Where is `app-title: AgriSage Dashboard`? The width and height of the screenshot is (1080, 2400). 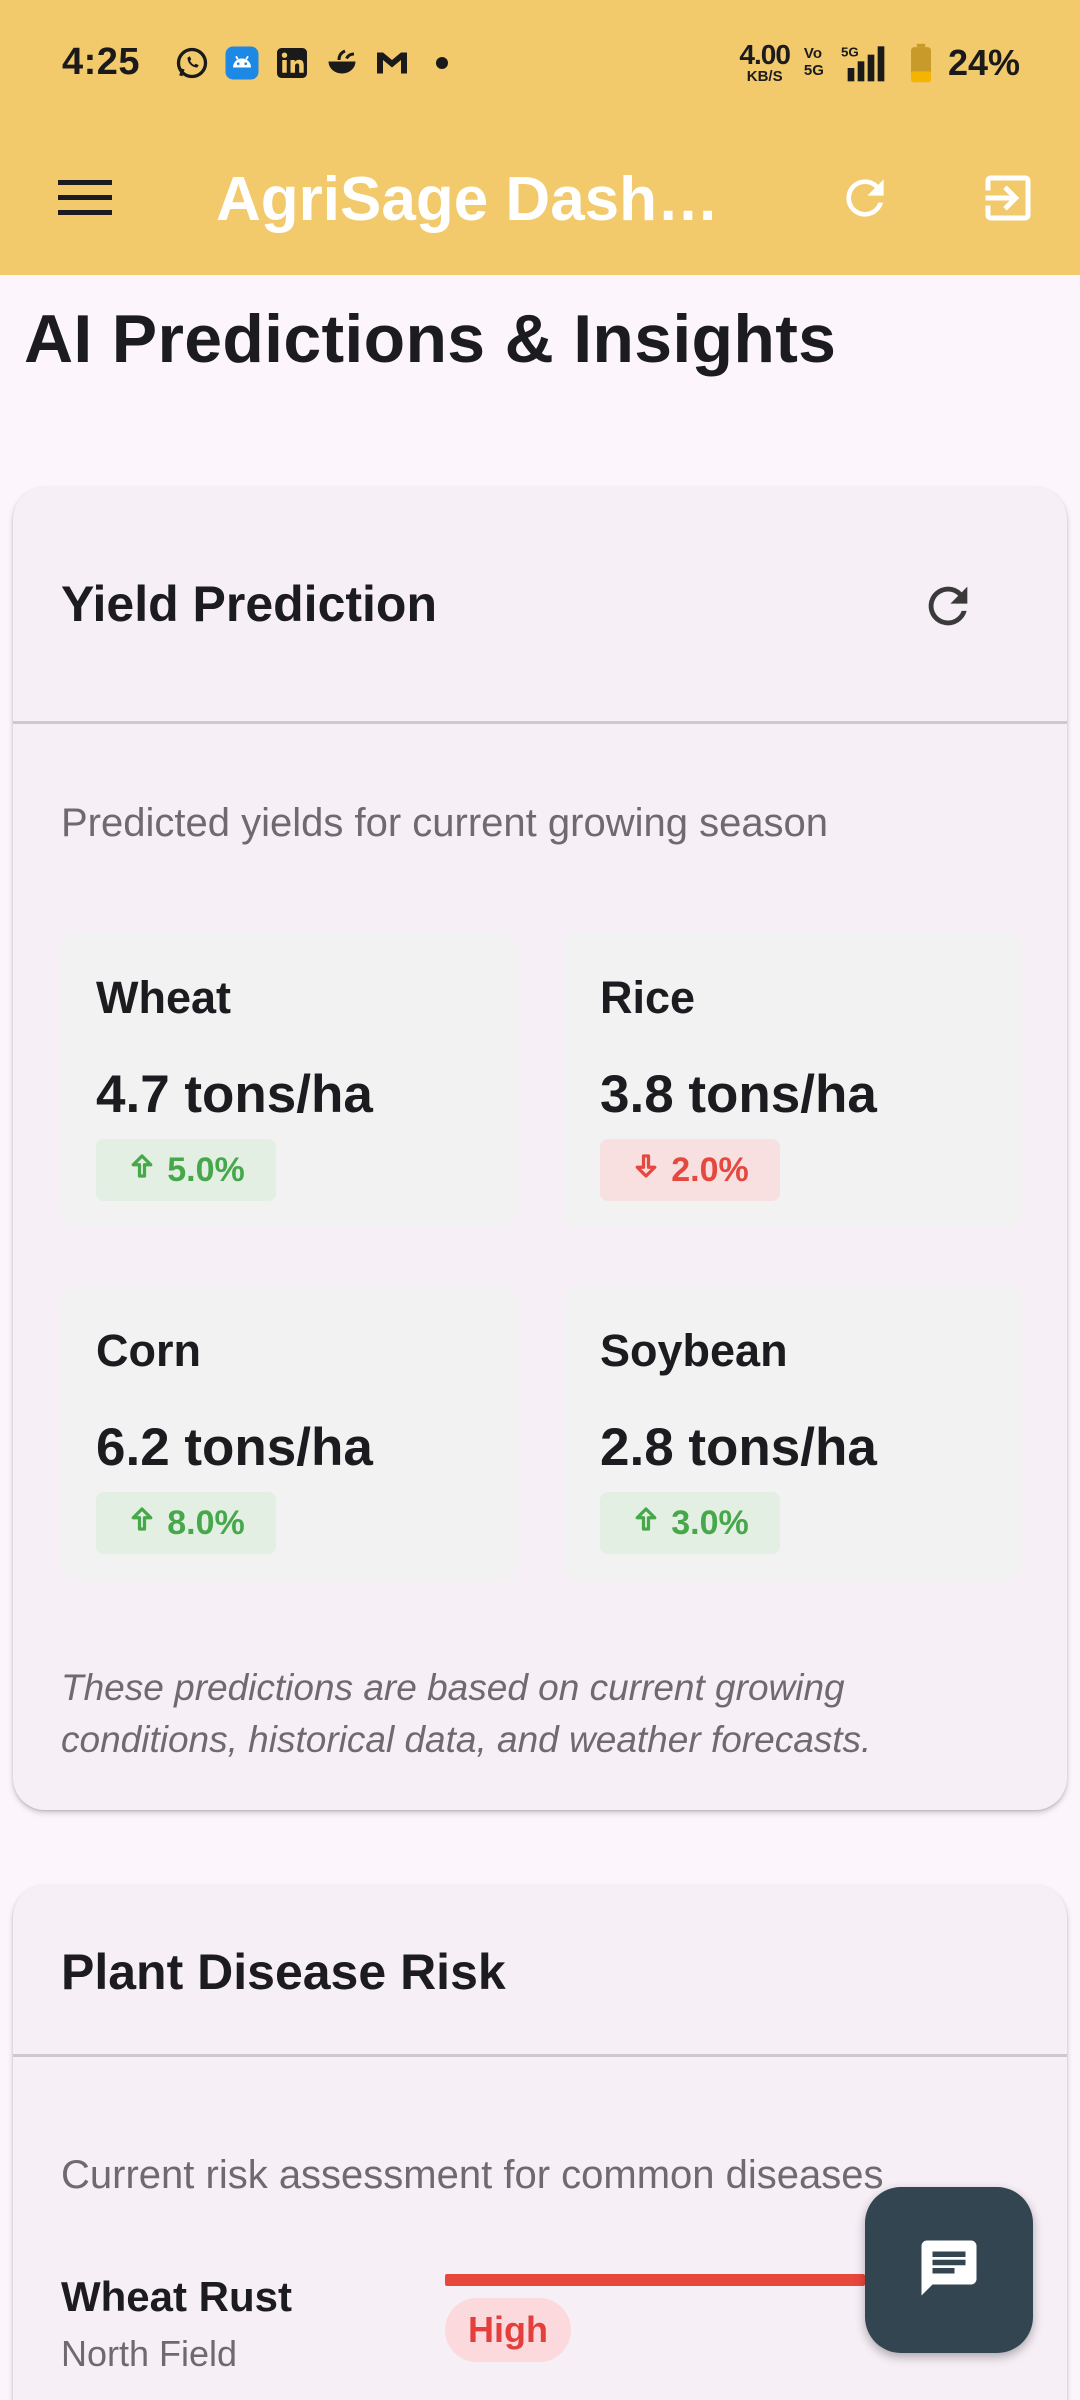
app-title: AgriSage Dashboard is located at coordinates (486, 199).